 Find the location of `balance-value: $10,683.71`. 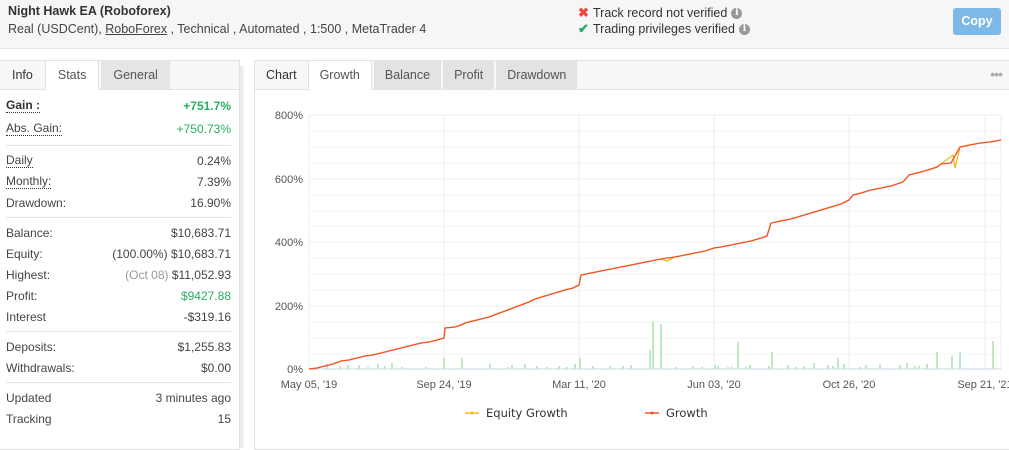

balance-value: $10,683.71 is located at coordinates (200, 232).